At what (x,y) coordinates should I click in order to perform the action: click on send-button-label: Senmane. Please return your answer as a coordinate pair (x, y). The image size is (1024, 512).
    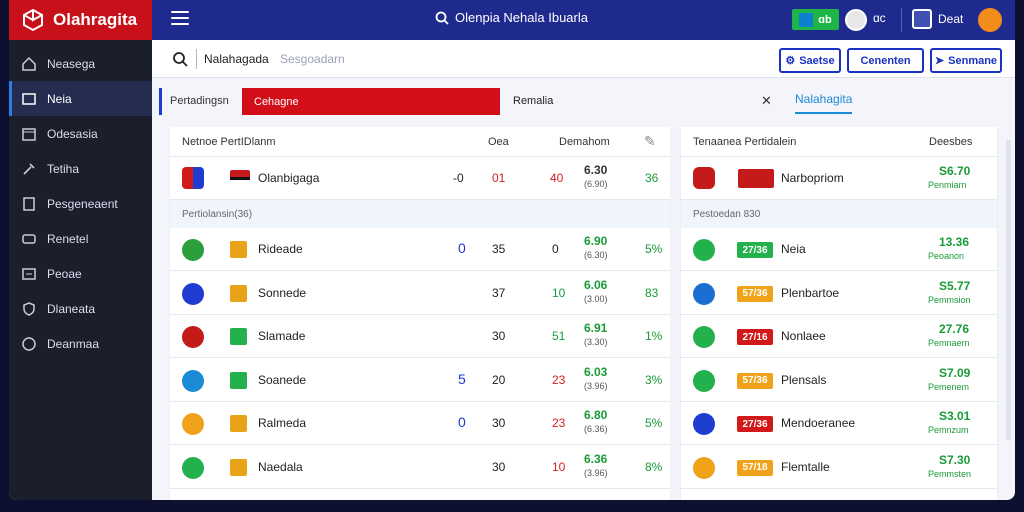
    Looking at the image, I should click on (973, 60).